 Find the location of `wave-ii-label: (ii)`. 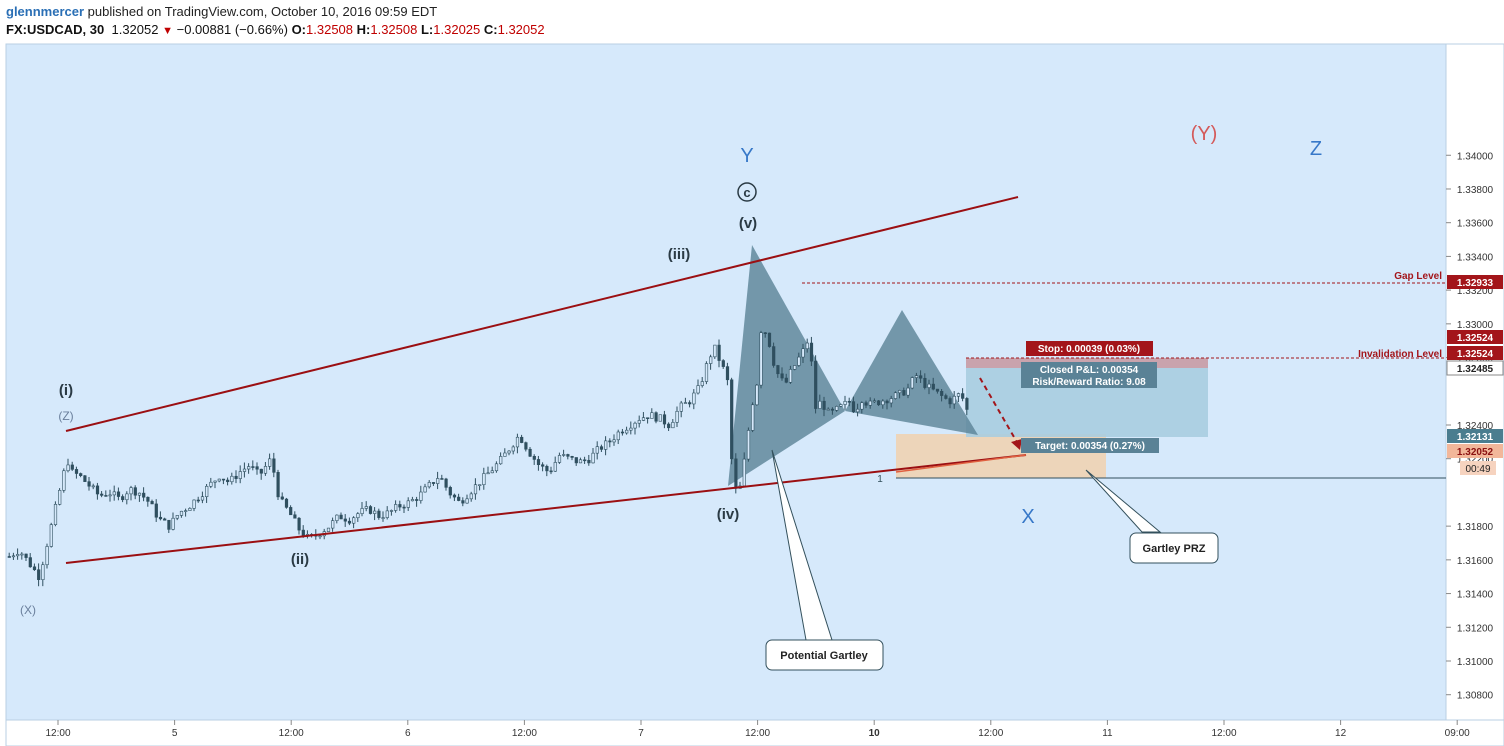

wave-ii-label: (ii) is located at coordinates (300, 559).